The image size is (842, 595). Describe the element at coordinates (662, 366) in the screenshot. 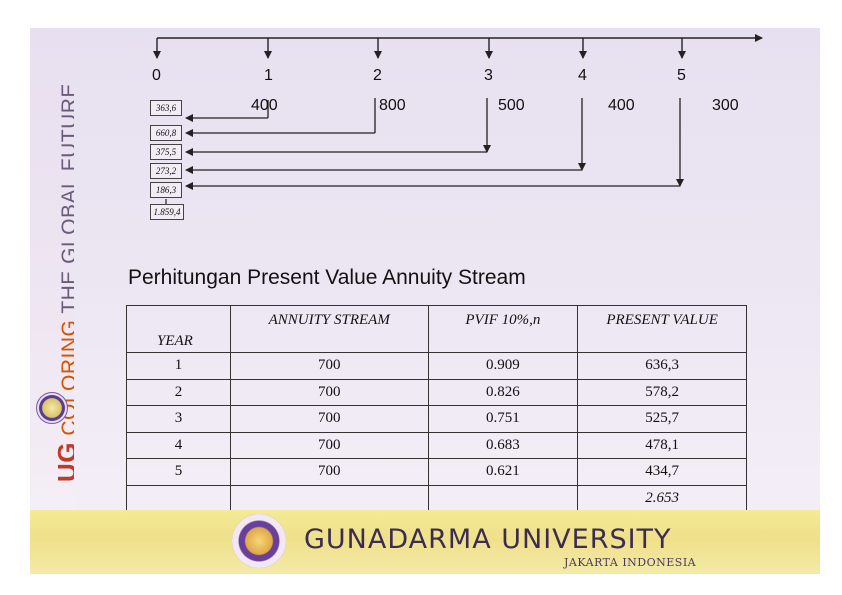

I see `cell-present-value: 636,3` at that location.